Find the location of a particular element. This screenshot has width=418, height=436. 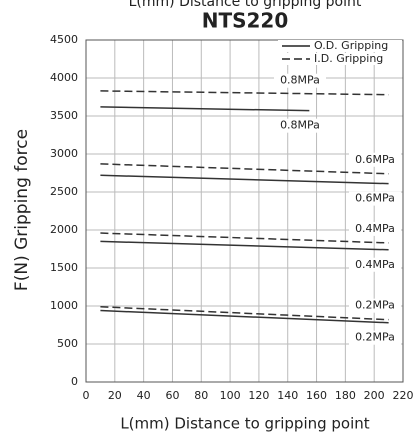

x-tick-label: 140 is located at coordinates (287, 395).